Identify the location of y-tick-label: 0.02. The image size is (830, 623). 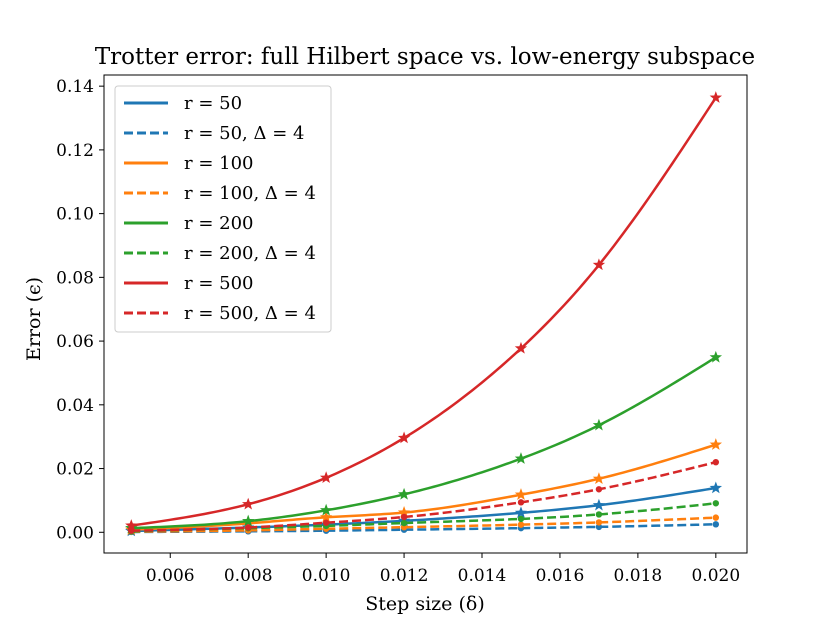
(75, 470).